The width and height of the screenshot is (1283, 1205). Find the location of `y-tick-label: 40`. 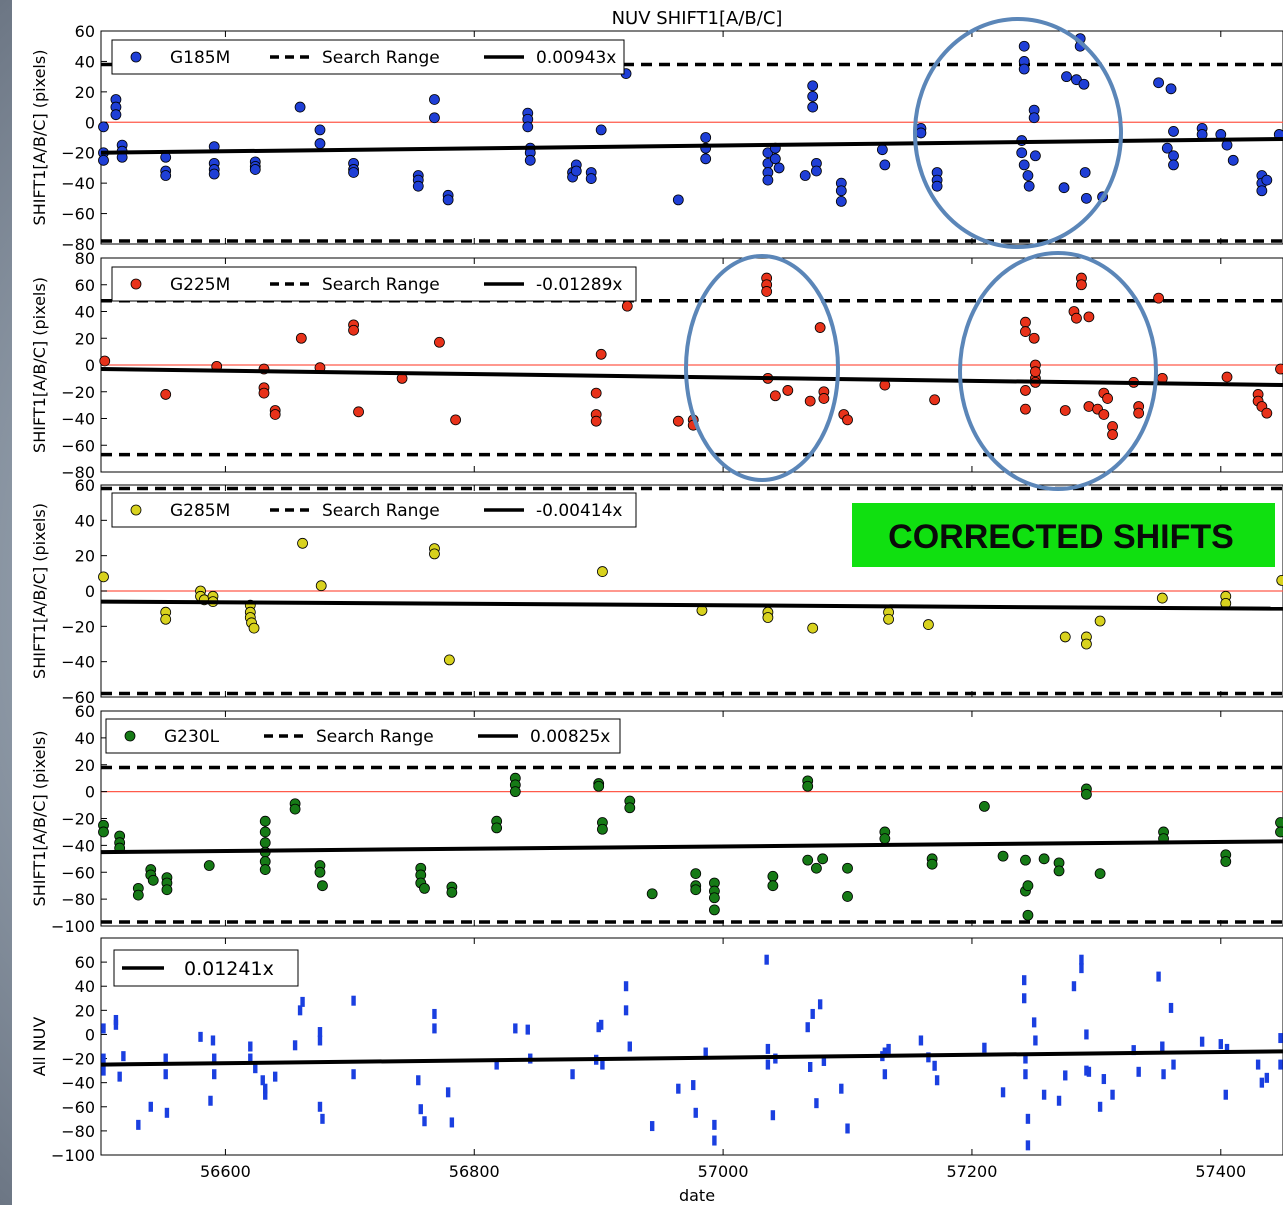

y-tick-label: 40 is located at coordinates (85, 986).